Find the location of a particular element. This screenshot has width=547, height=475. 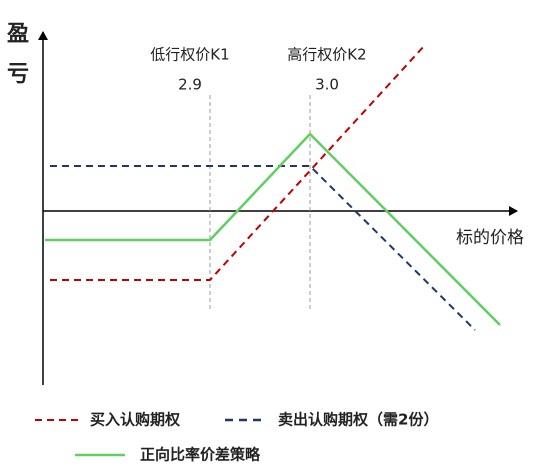

y-axis-label: 亏 is located at coordinates (18, 74).